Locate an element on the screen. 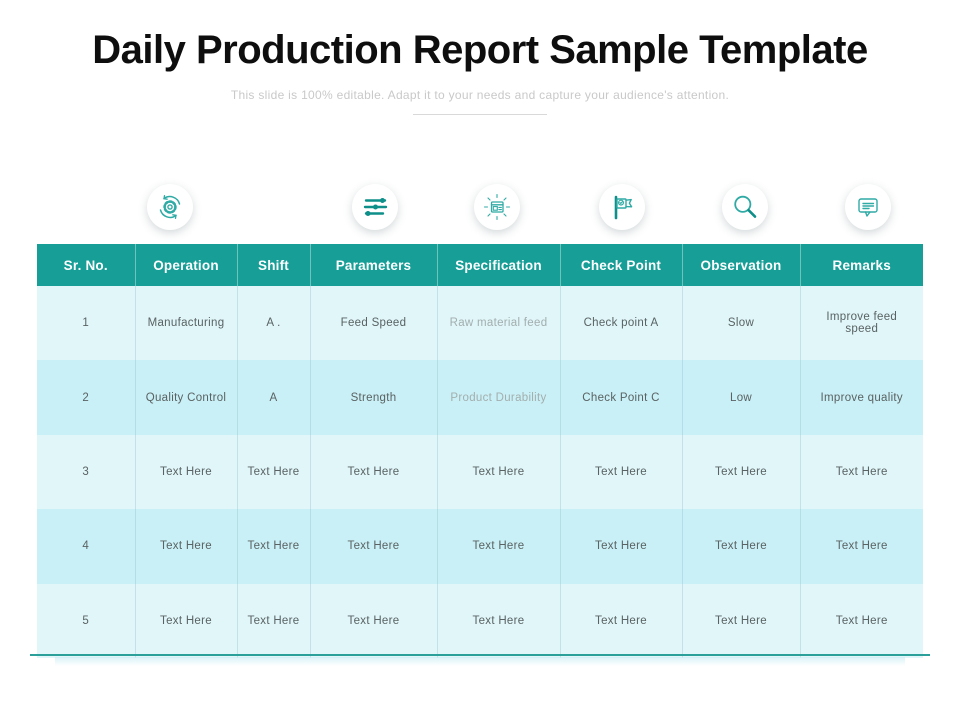 This screenshot has height=720, width=960. column-header: Parameters is located at coordinates (374, 265).